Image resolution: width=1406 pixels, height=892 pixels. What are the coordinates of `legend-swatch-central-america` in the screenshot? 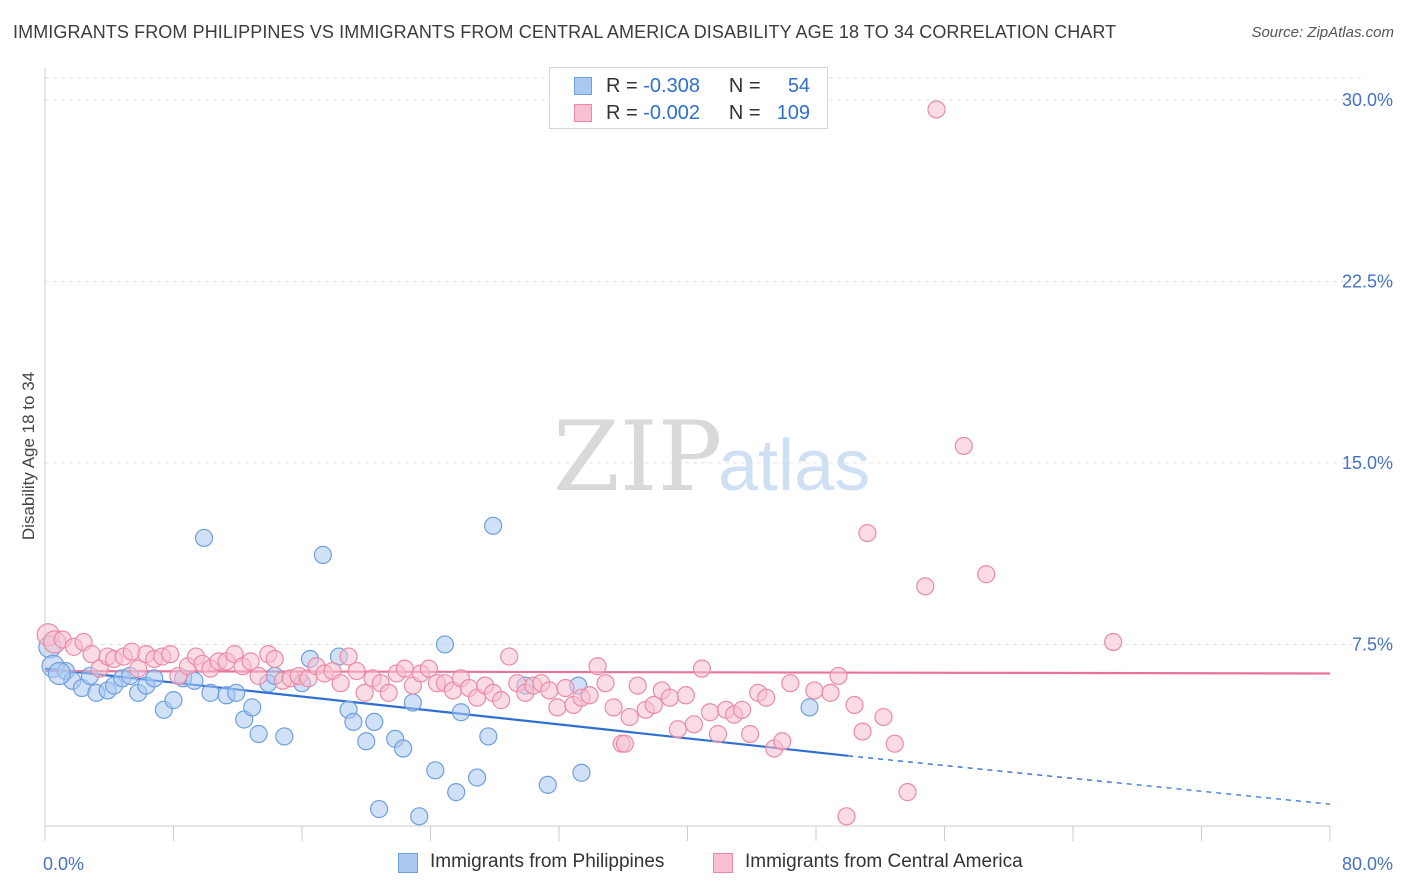 It's located at (583, 113).